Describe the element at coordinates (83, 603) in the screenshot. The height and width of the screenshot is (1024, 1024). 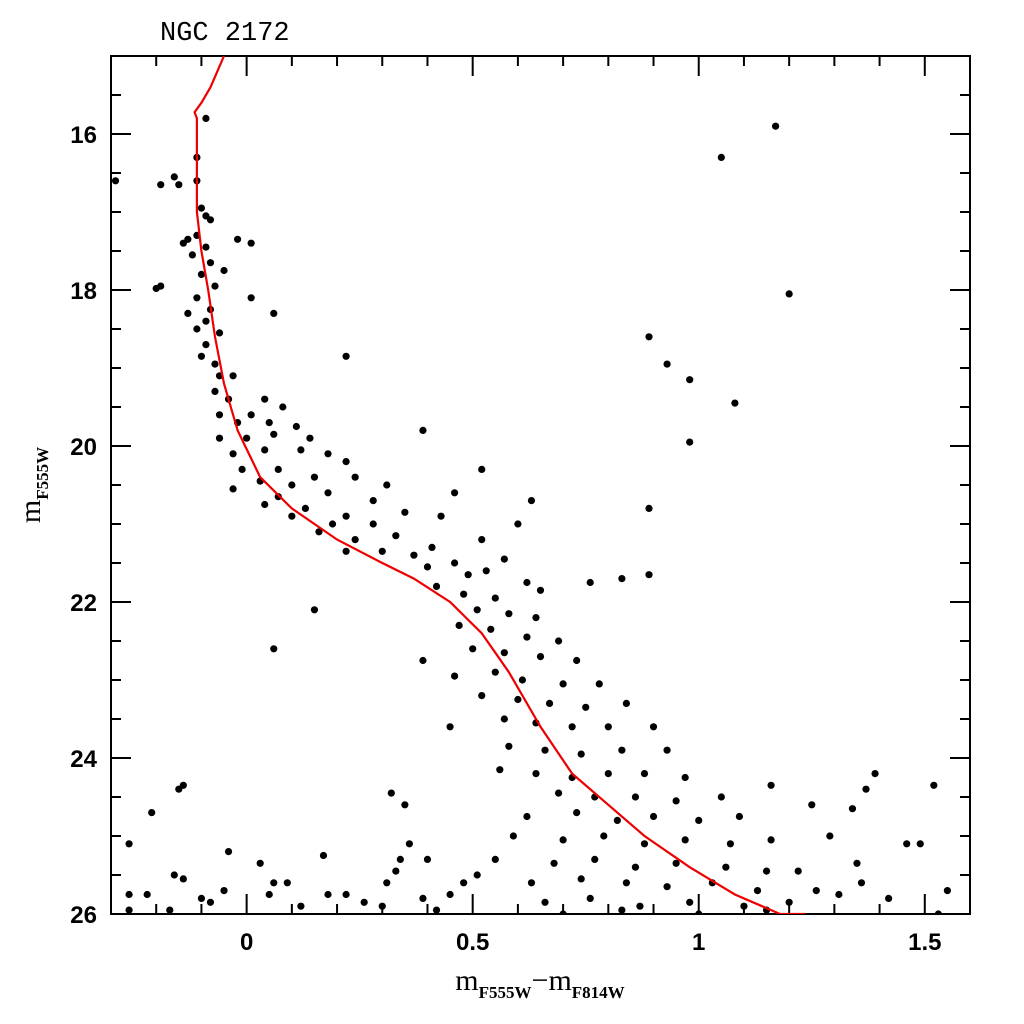
I see `y-tick-label: 22` at that location.